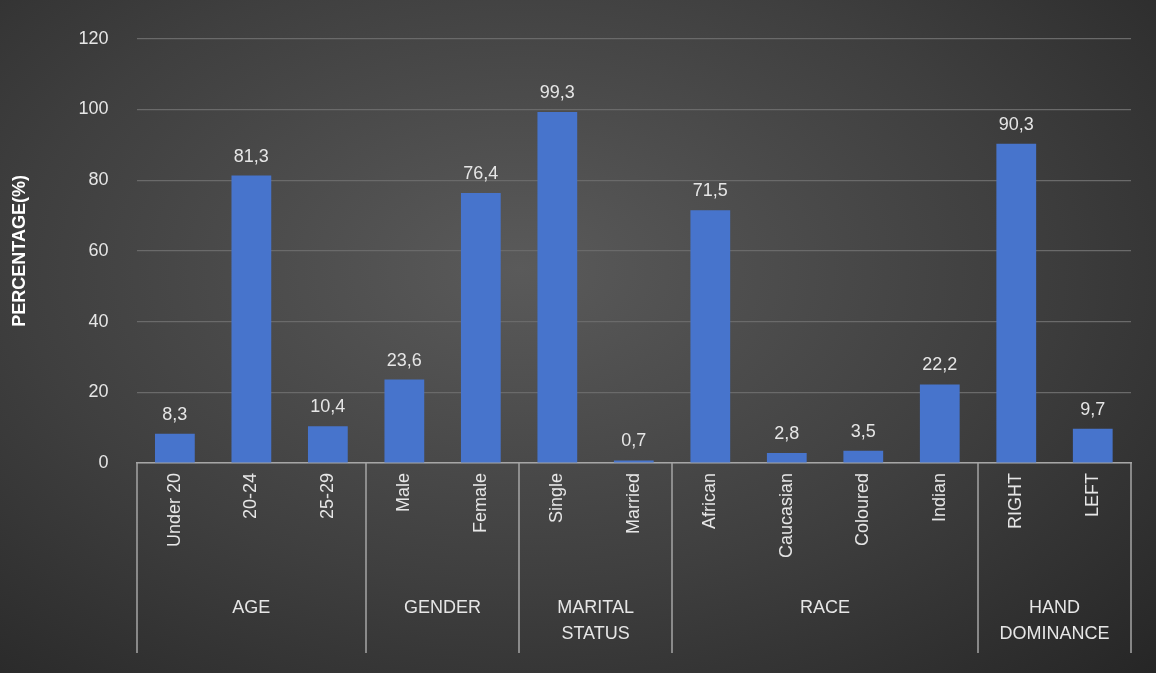 Image resolution: width=1156 pixels, height=673 pixels. I want to click on x-tick-label: African, so click(709, 501).